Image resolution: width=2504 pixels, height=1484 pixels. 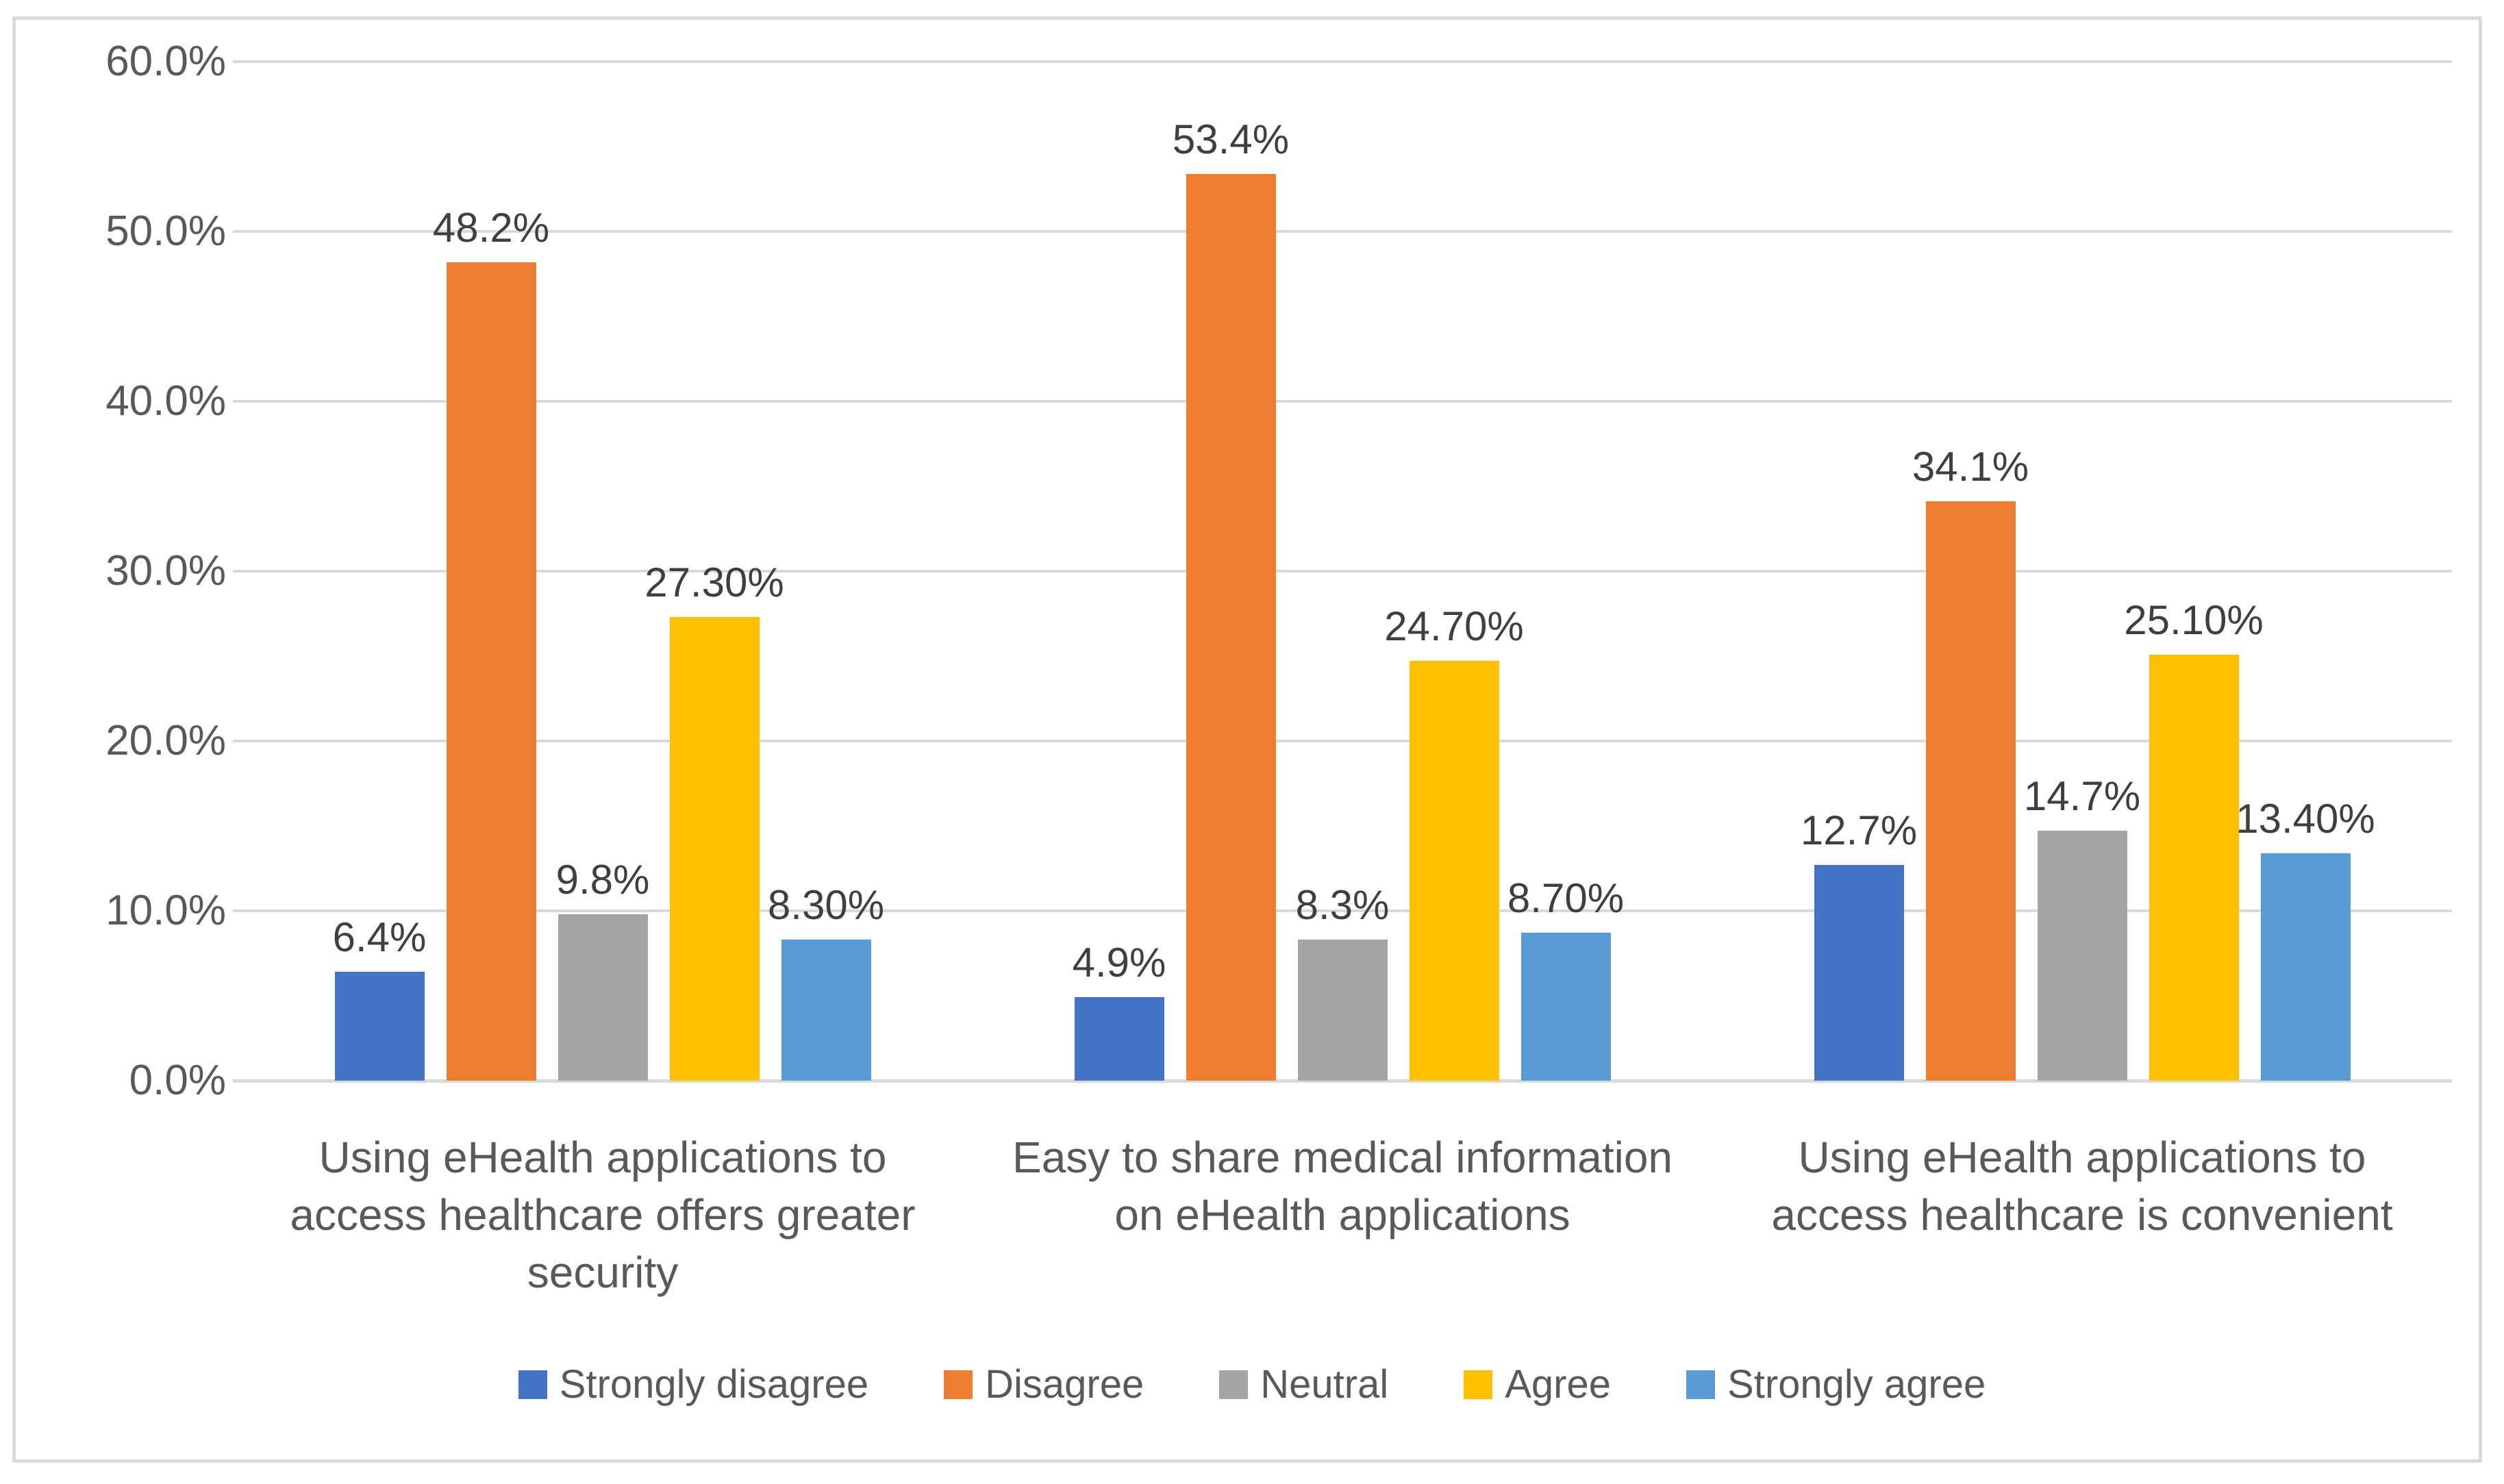 What do you see at coordinates (165, 910) in the screenshot?
I see `y-axis-tick-label: 10.0%` at bounding box center [165, 910].